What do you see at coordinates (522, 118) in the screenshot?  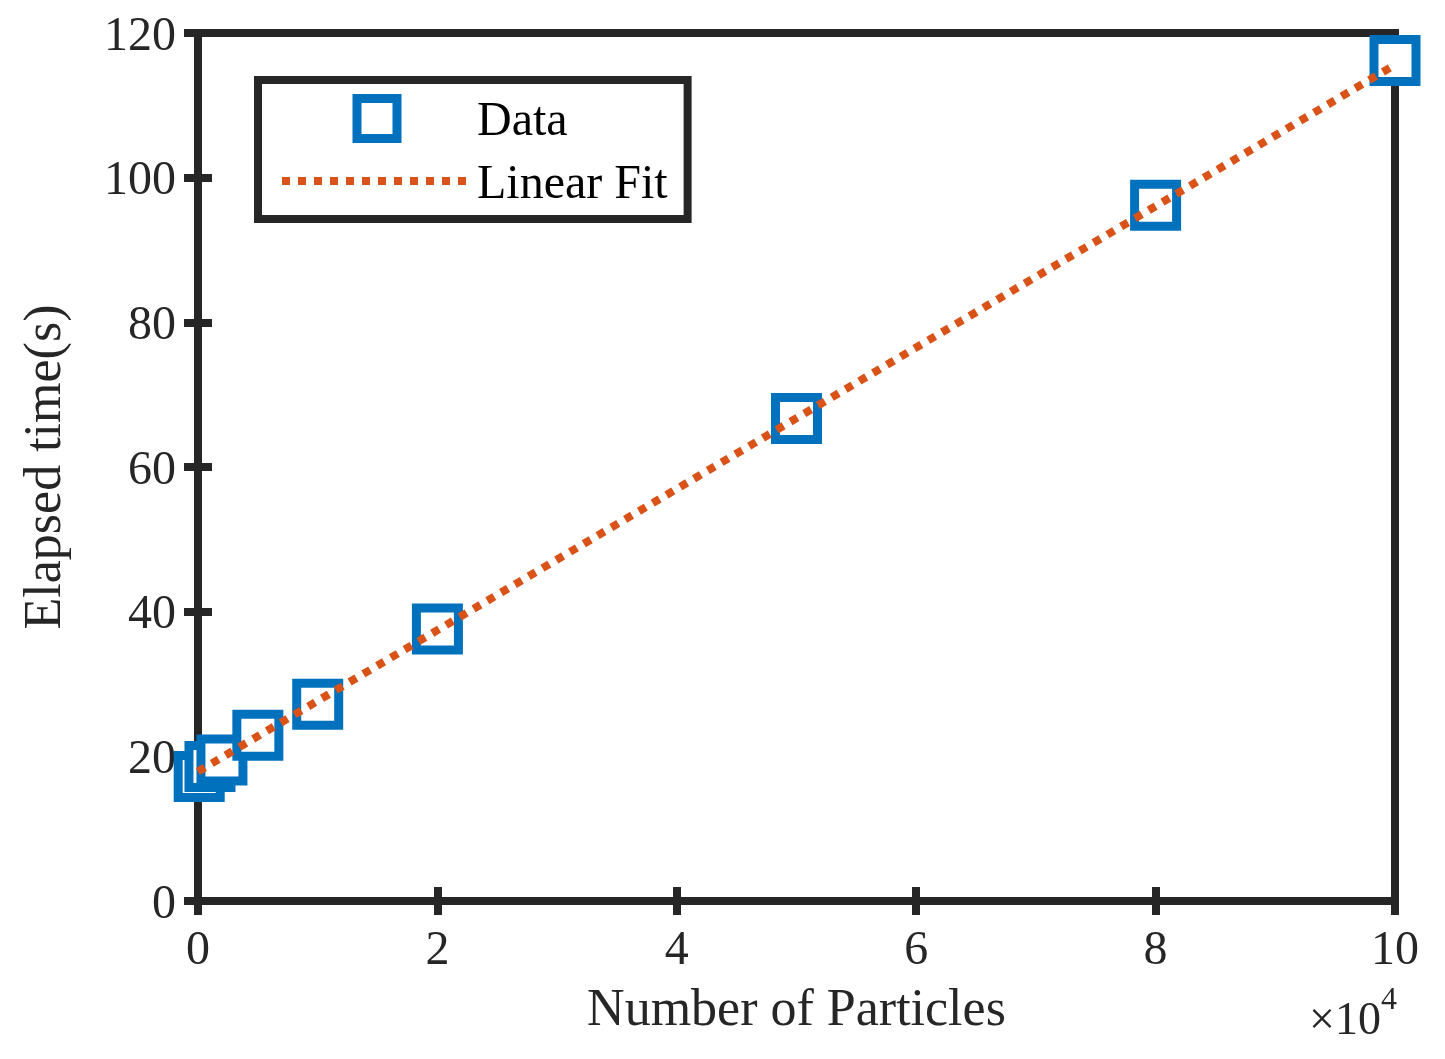 I see `legend-label: Data` at bounding box center [522, 118].